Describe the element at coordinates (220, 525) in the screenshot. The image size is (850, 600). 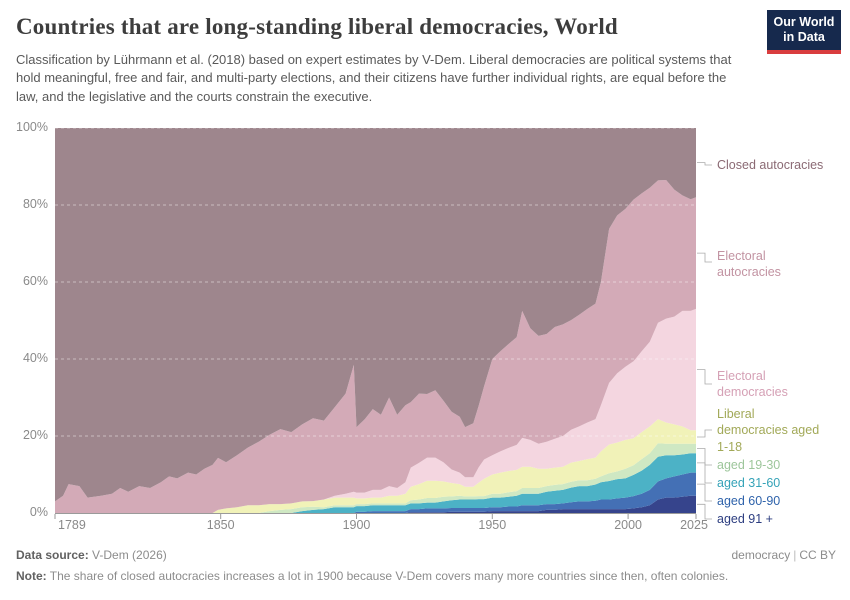
I see `x-tick-label-1850: 1850` at that location.